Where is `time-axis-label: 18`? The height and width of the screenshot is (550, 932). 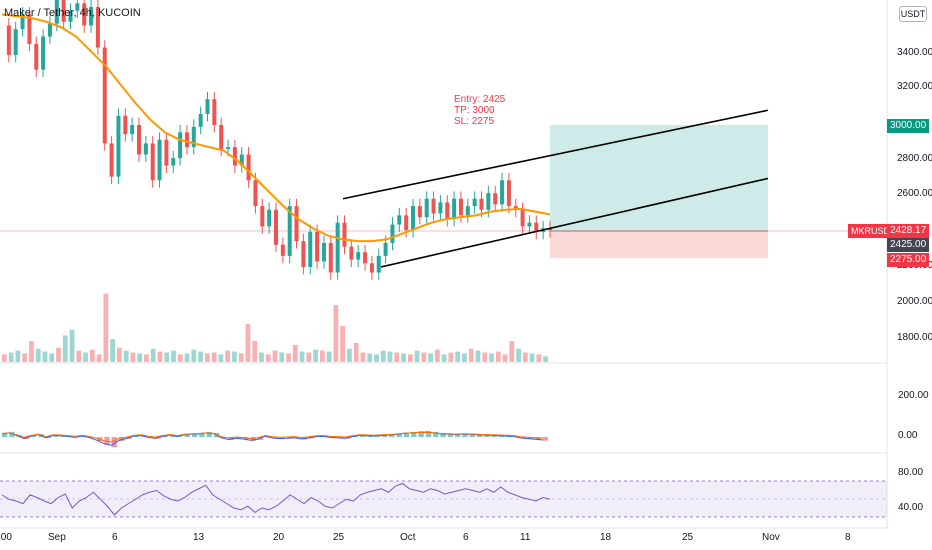
time-axis-label: 18 is located at coordinates (606, 537).